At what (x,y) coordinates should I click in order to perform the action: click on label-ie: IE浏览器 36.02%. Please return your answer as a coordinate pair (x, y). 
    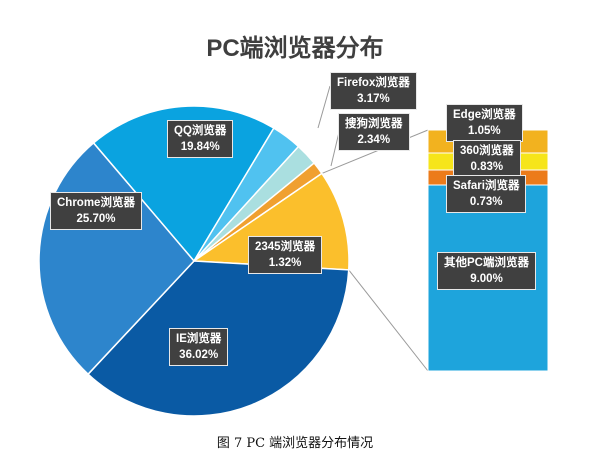
    Looking at the image, I should click on (199, 347).